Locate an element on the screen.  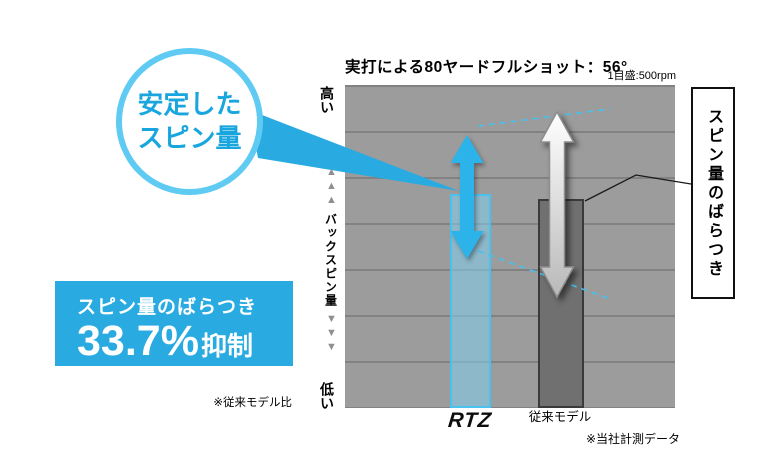
label-conventional-model: 従来モデル is located at coordinates (560, 417).